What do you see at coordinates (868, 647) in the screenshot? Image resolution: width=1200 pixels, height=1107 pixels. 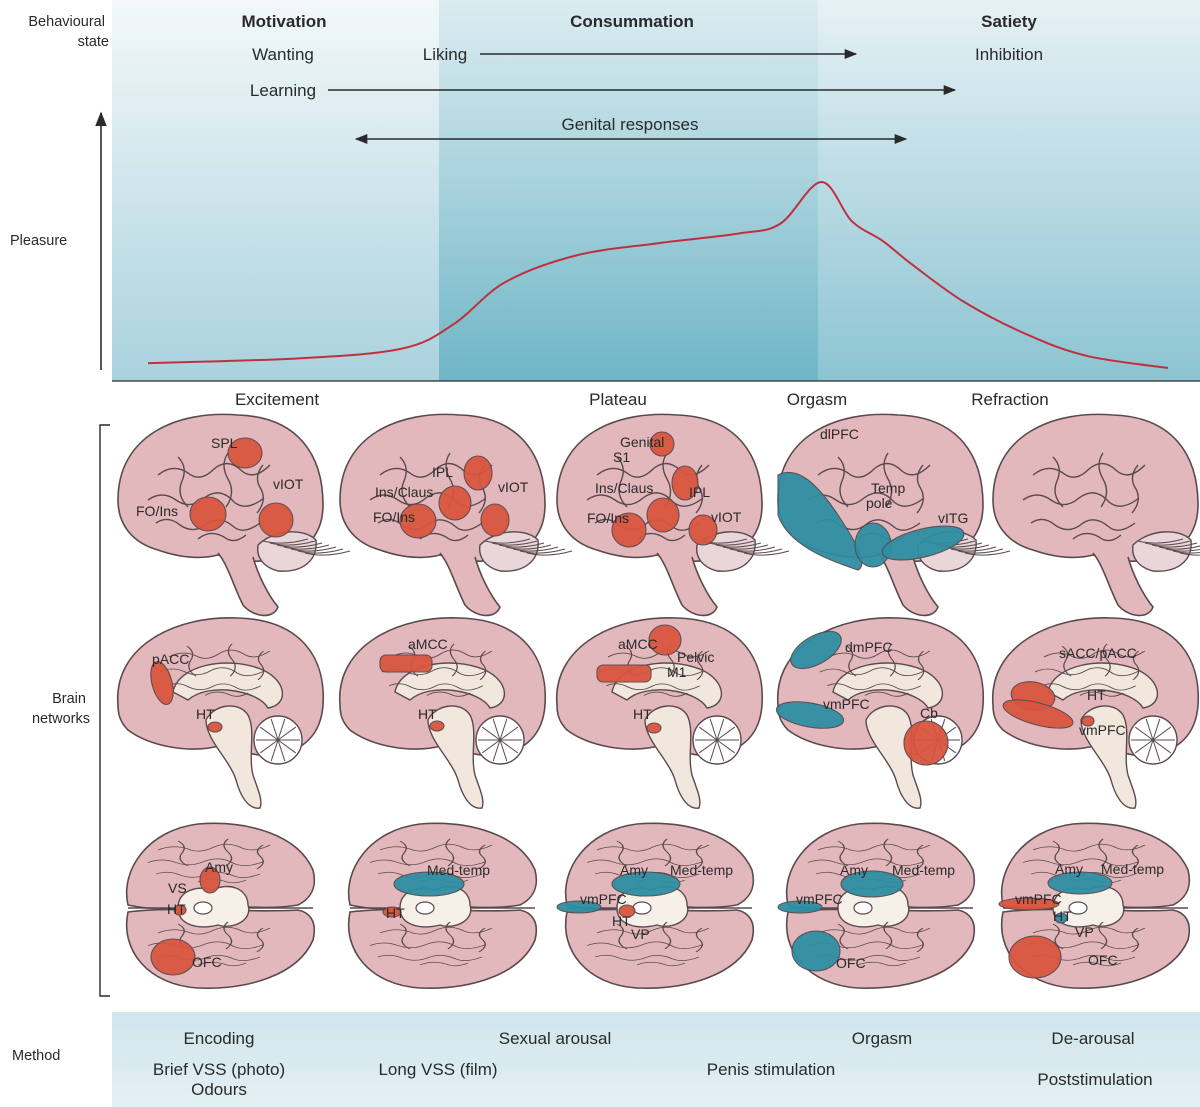 I see `region-label: dmPFC` at bounding box center [868, 647].